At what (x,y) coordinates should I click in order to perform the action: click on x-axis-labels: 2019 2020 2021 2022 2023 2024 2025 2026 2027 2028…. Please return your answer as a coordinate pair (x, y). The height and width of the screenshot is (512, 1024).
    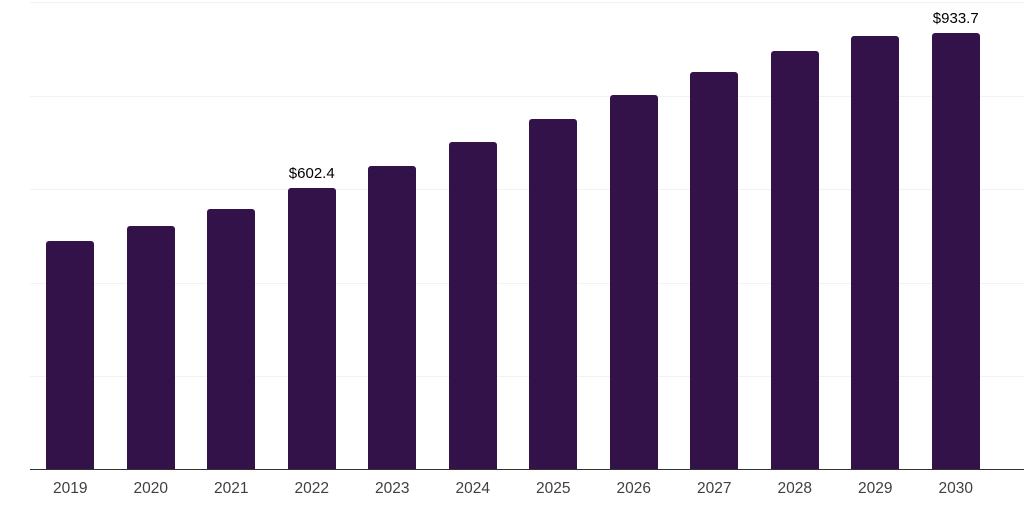
    Looking at the image, I should click on (513, 489).